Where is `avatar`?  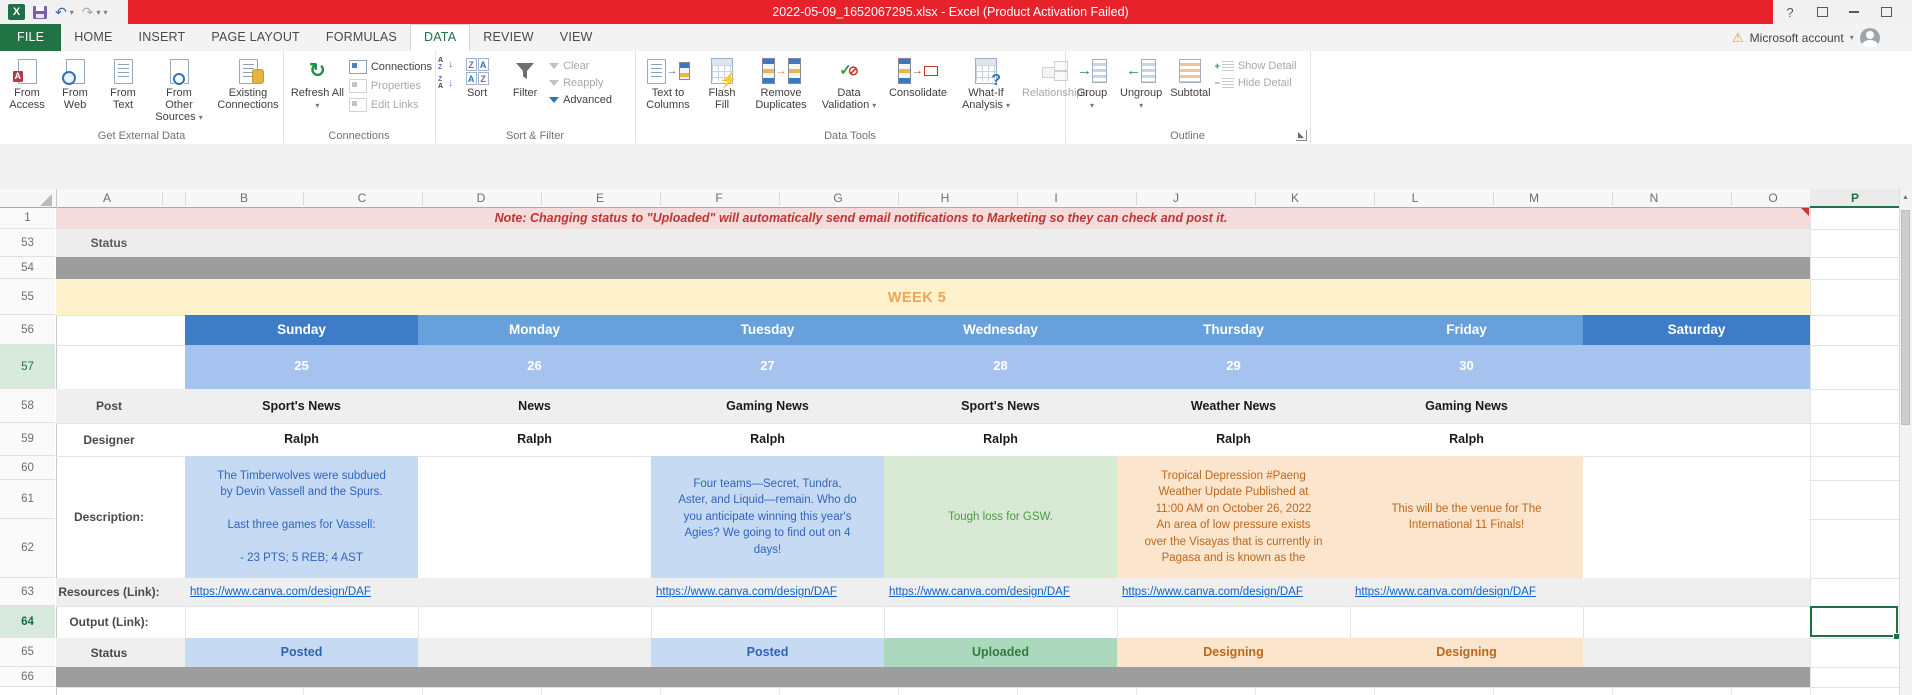 avatar is located at coordinates (1869, 37).